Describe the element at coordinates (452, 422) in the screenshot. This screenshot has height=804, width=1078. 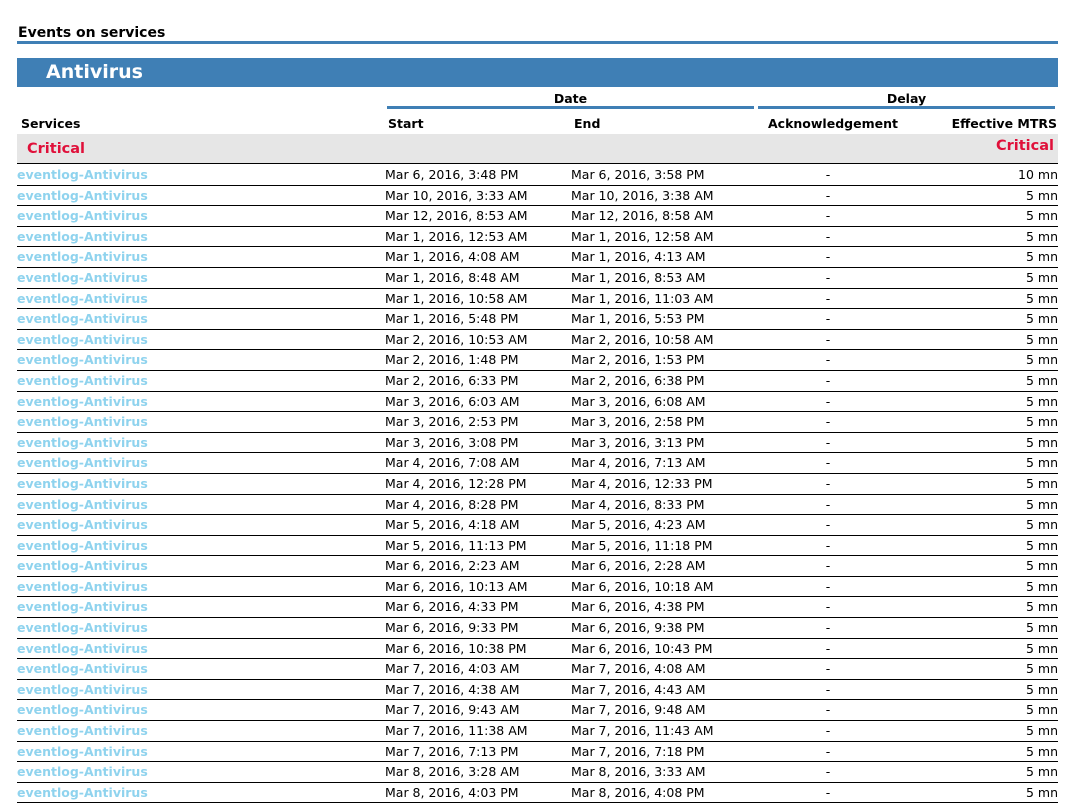
I see `start-date: Mar 3, 2016, 2:53 PM` at that location.